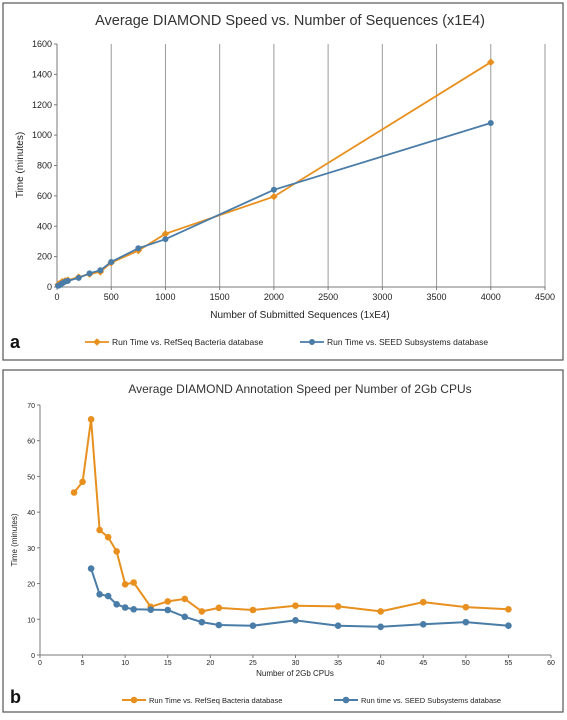  Describe the element at coordinates (42, 105) in the screenshot. I see `y-tick-label: 1200` at that location.